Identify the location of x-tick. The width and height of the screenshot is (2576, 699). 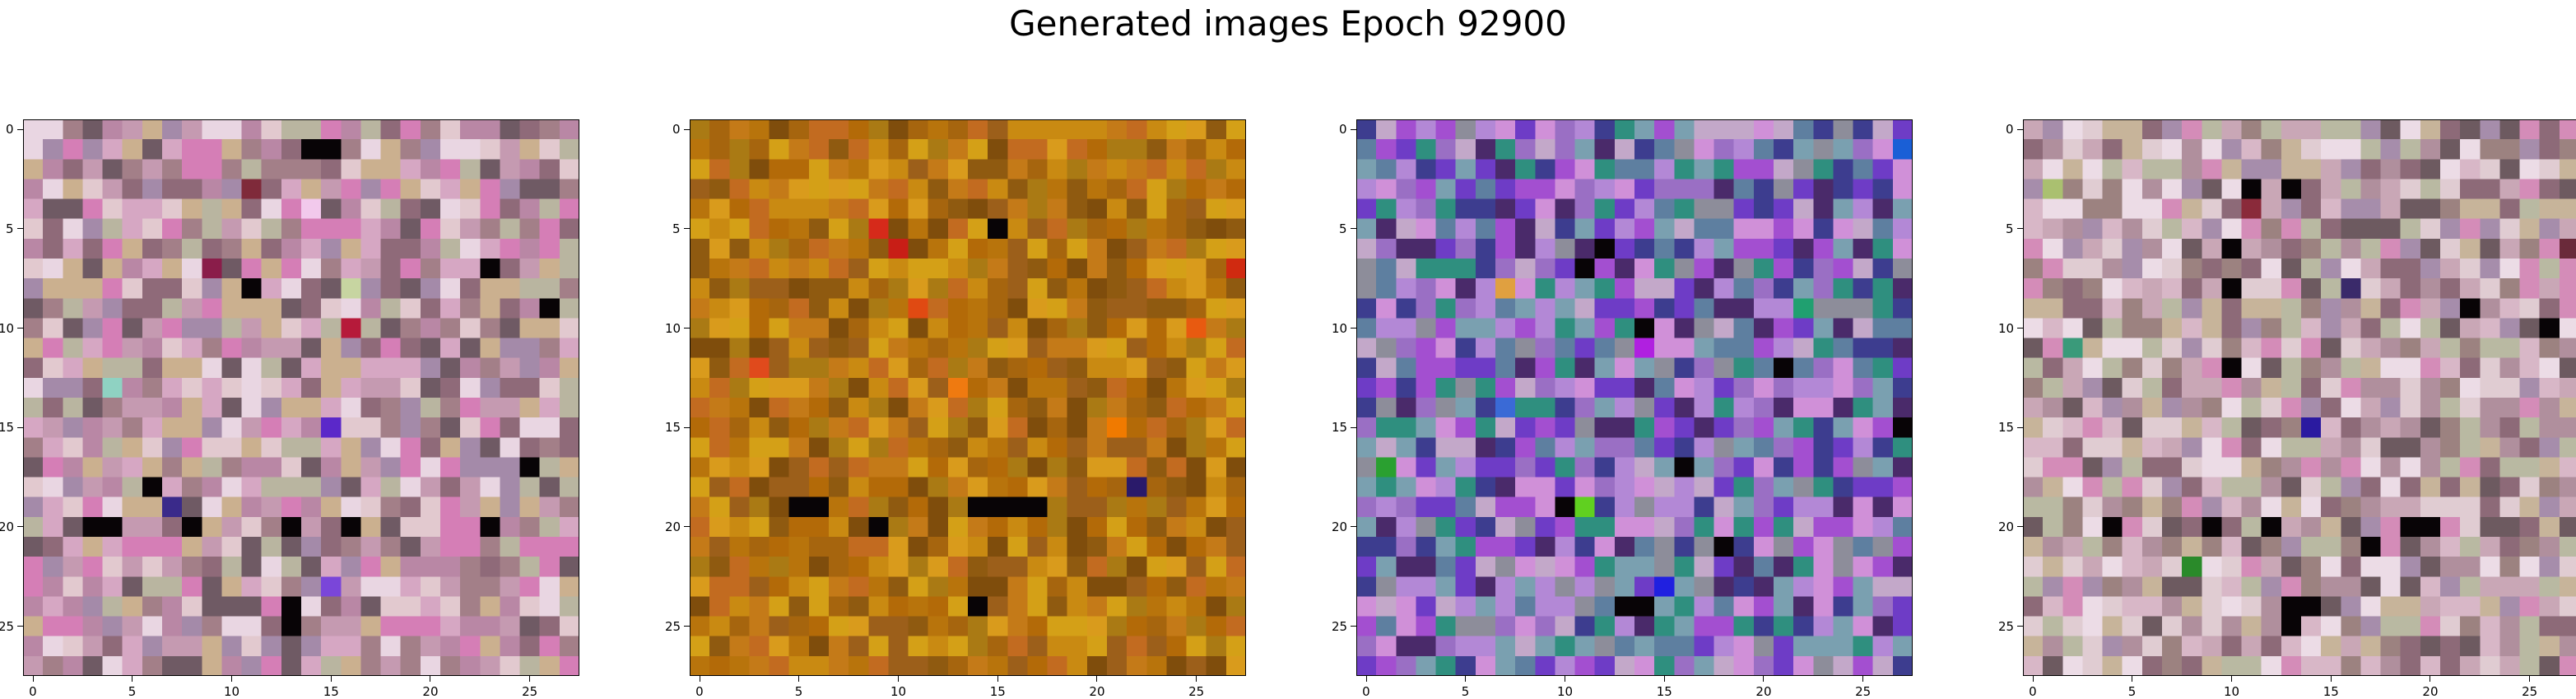
(132, 679).